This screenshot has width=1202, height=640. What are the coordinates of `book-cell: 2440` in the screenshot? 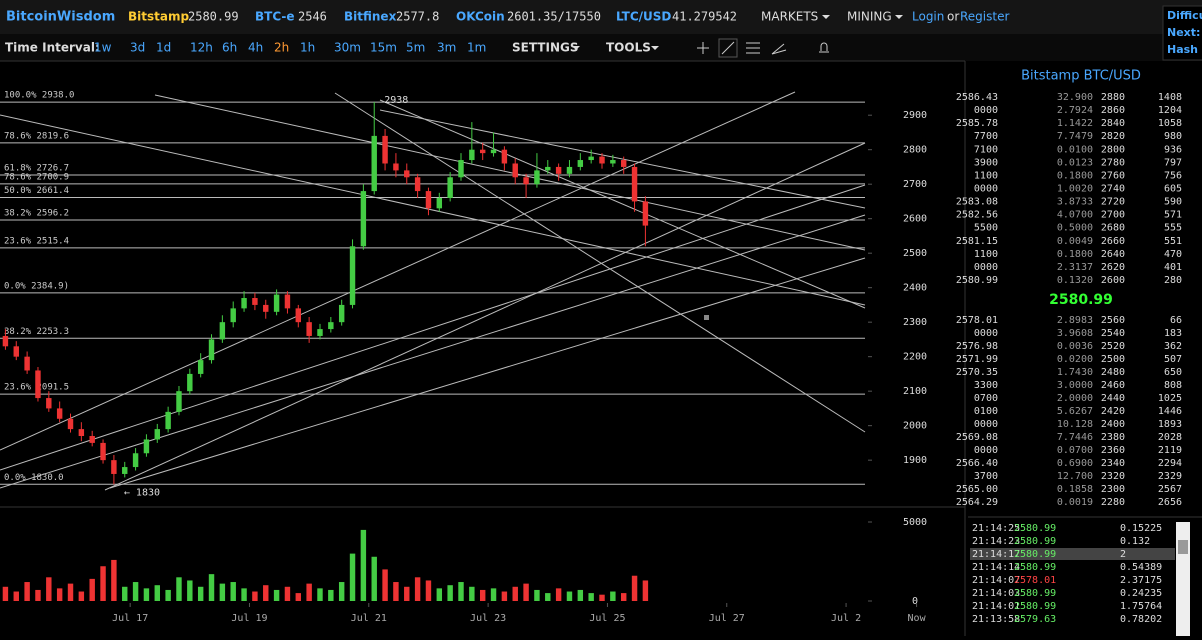 It's located at (1113, 398).